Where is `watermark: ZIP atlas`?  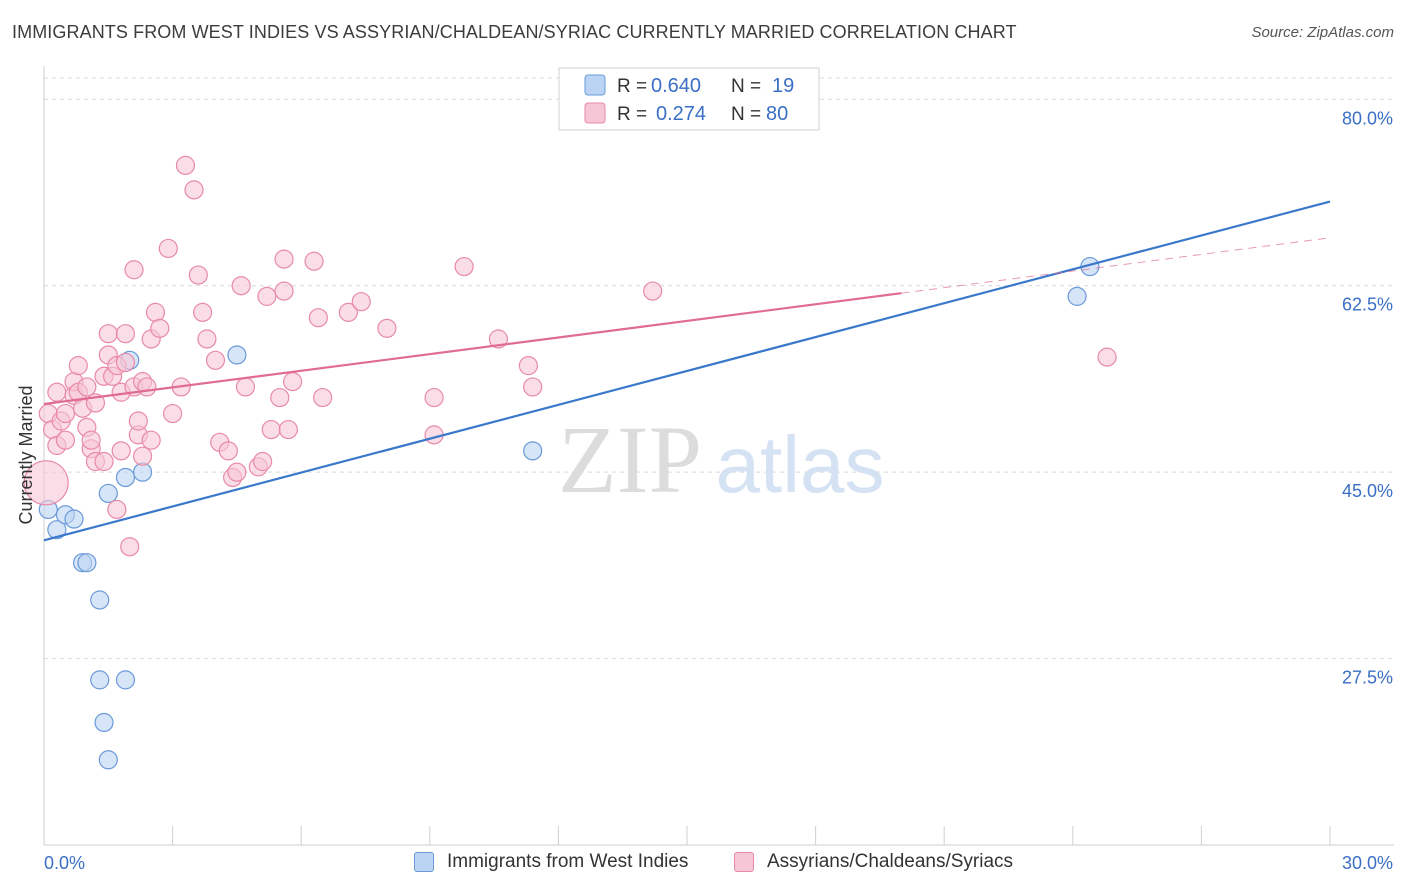 watermark: ZIP atlas is located at coordinates (721, 459).